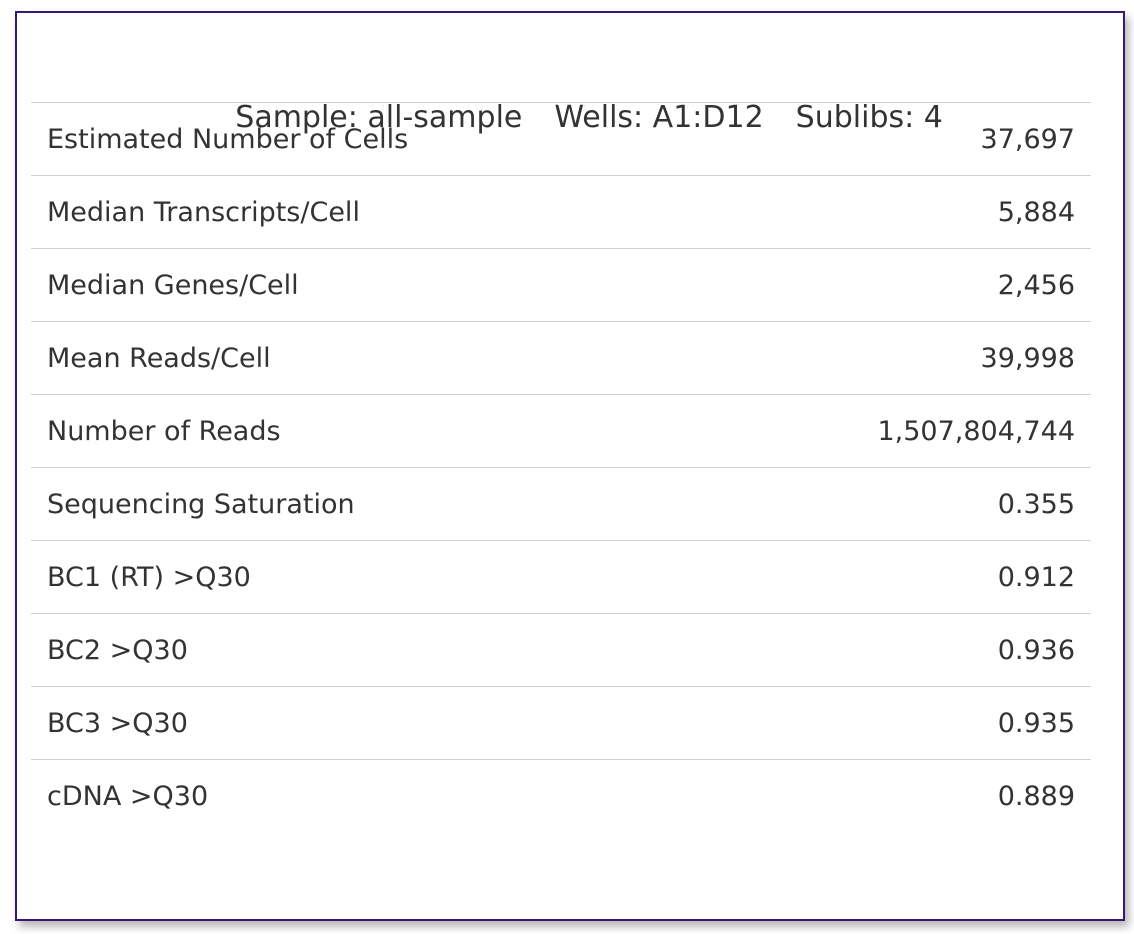  I want to click on metric-label: Median Transcripts/Cell, so click(203, 212).